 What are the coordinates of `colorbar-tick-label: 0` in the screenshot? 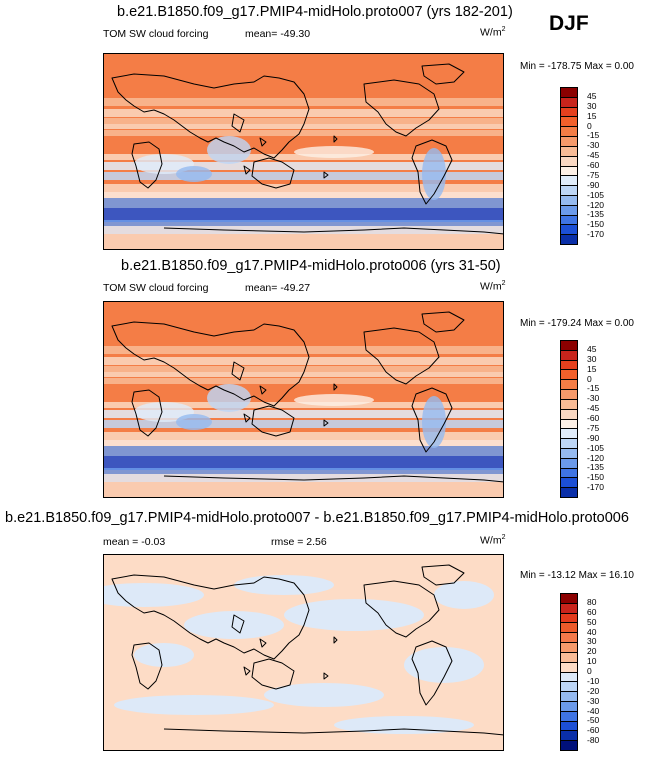 It's located at (589, 671).